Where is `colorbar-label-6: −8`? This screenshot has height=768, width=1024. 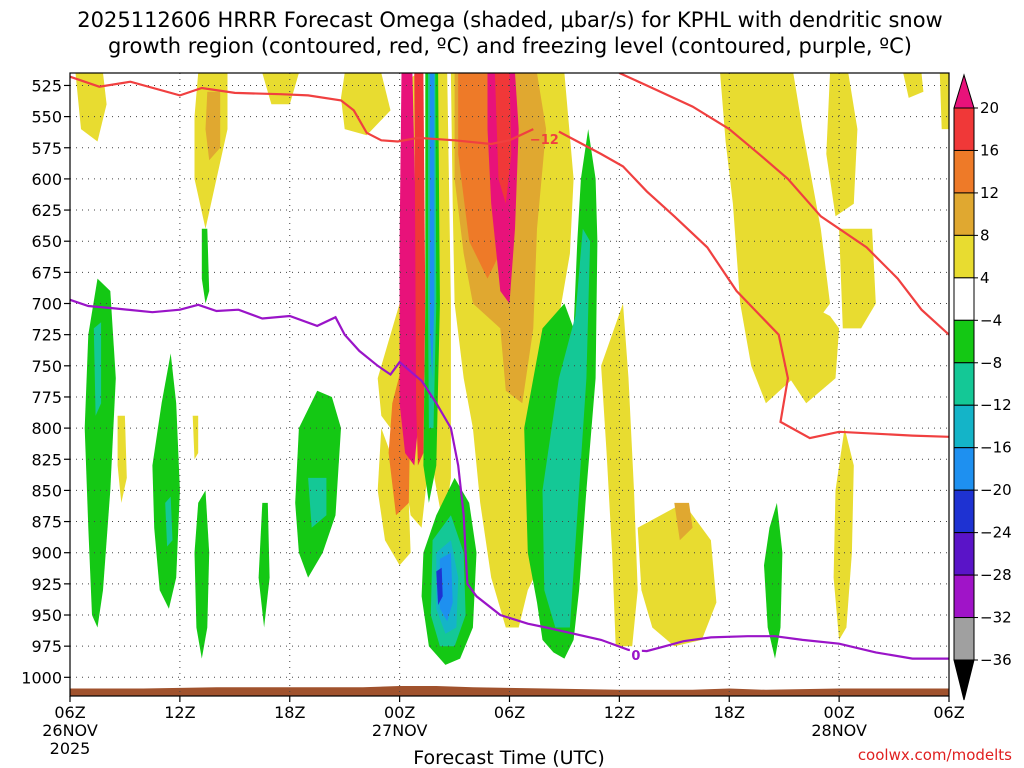 colorbar-label-6: −8 is located at coordinates (991, 363).